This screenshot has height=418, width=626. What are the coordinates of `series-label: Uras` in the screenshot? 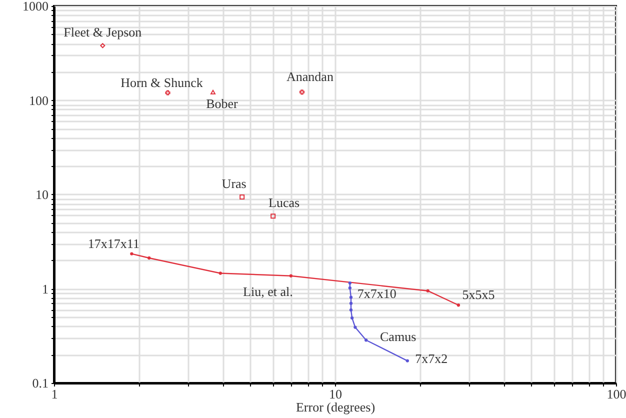 It's located at (234, 184).